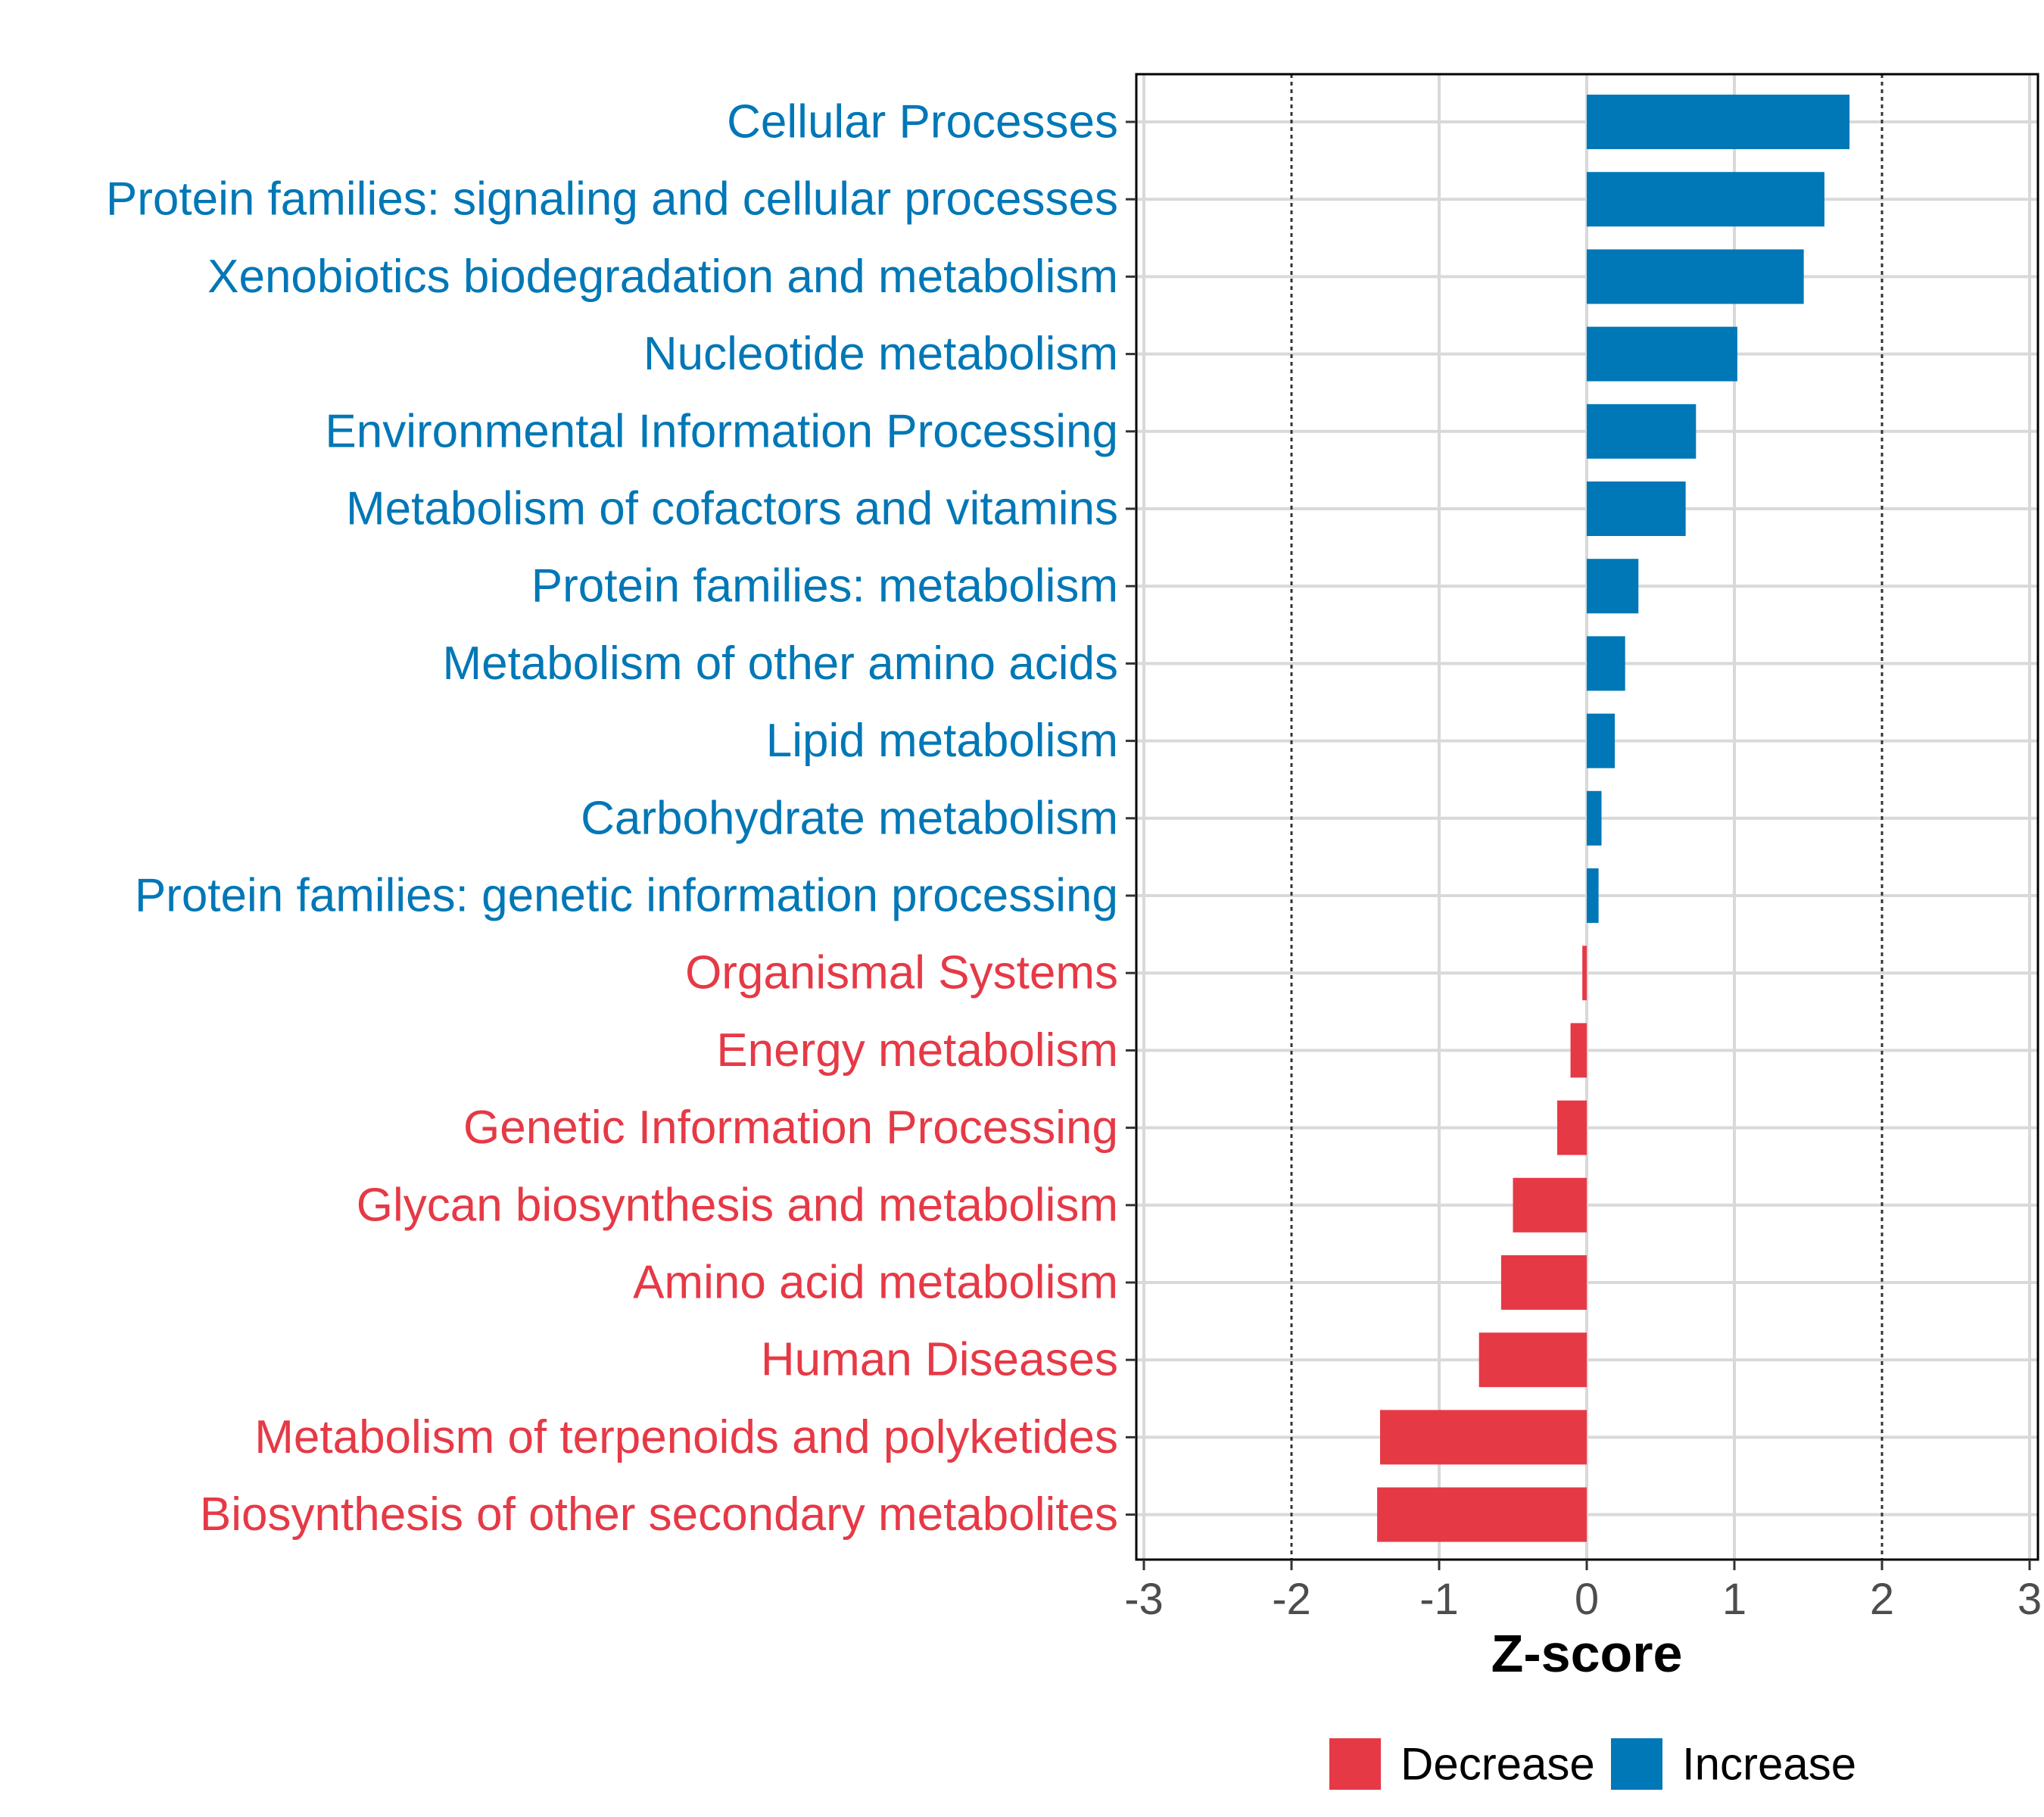 The height and width of the screenshot is (1817, 2044). What do you see at coordinates (1291, 1599) in the screenshot?
I see `x-tick-label: -2` at bounding box center [1291, 1599].